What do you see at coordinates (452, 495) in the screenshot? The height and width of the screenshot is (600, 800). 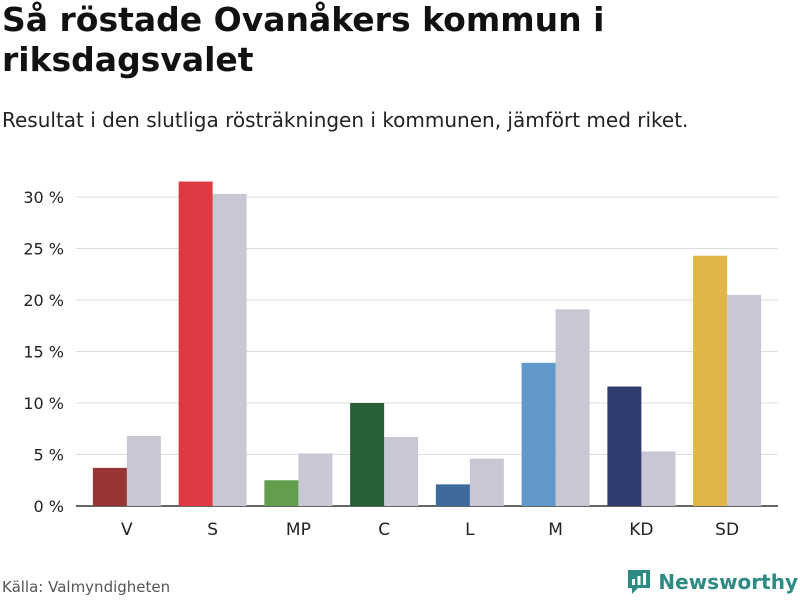 I see `bar-kommun-l` at bounding box center [452, 495].